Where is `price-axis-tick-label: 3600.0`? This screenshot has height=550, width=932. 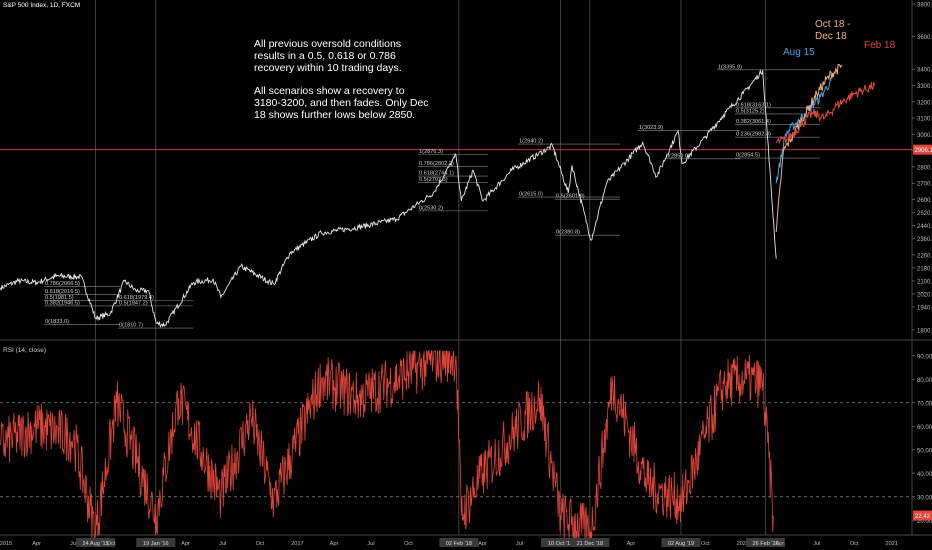
price-axis-tick-label: 3600.0 is located at coordinates (924, 38).